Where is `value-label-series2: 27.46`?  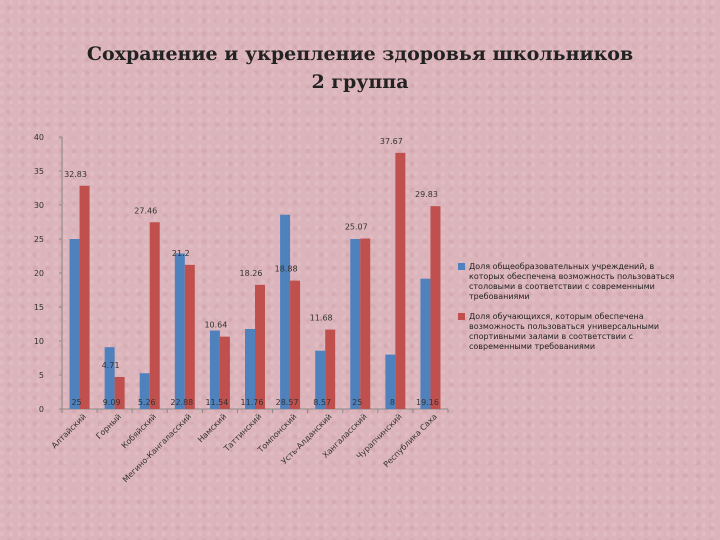 value-label-series2: 27.46 is located at coordinates (145, 210).